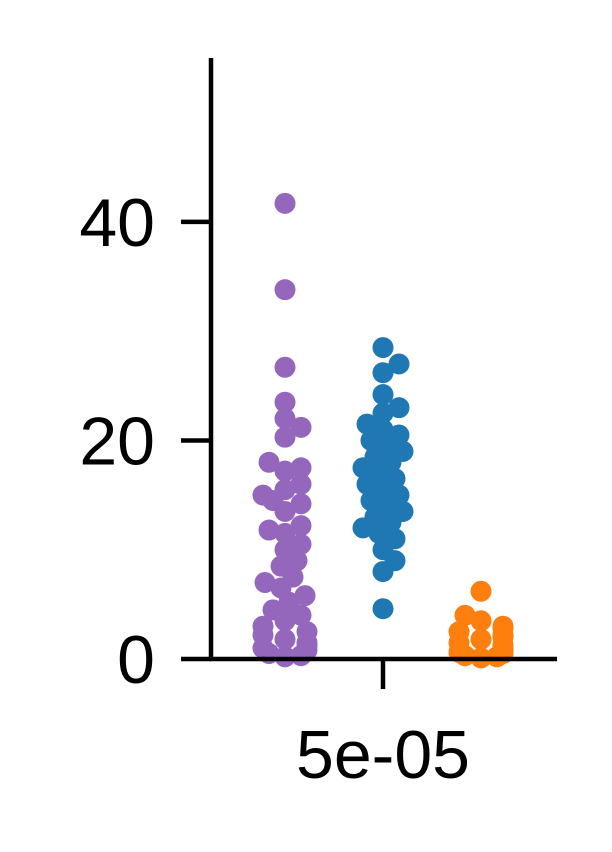 The image size is (612, 852). Describe the element at coordinates (117, 441) in the screenshot. I see `y-tick-label: 20` at that location.